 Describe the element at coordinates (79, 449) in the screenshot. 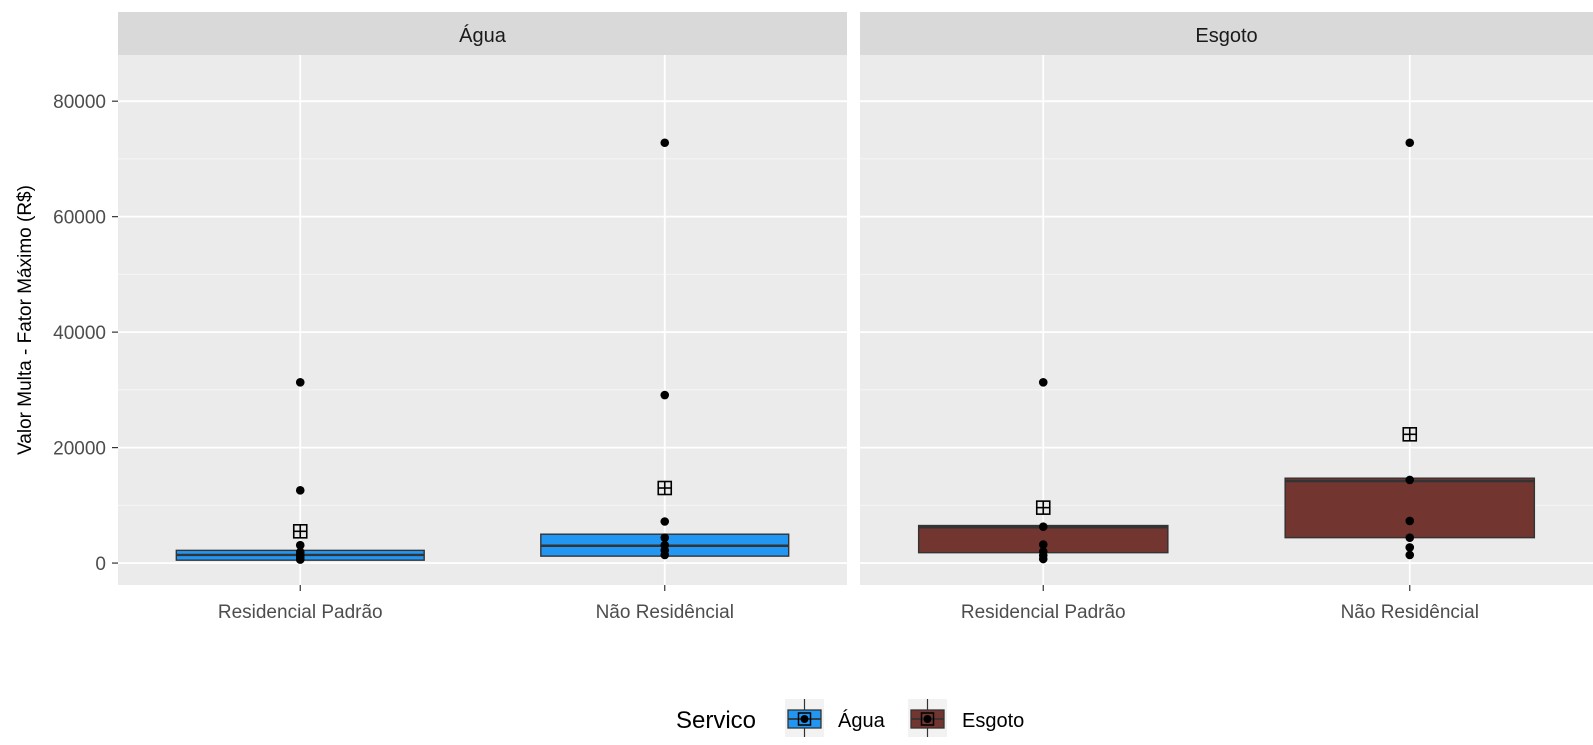

I see `y-tick-label: 20000` at that location.